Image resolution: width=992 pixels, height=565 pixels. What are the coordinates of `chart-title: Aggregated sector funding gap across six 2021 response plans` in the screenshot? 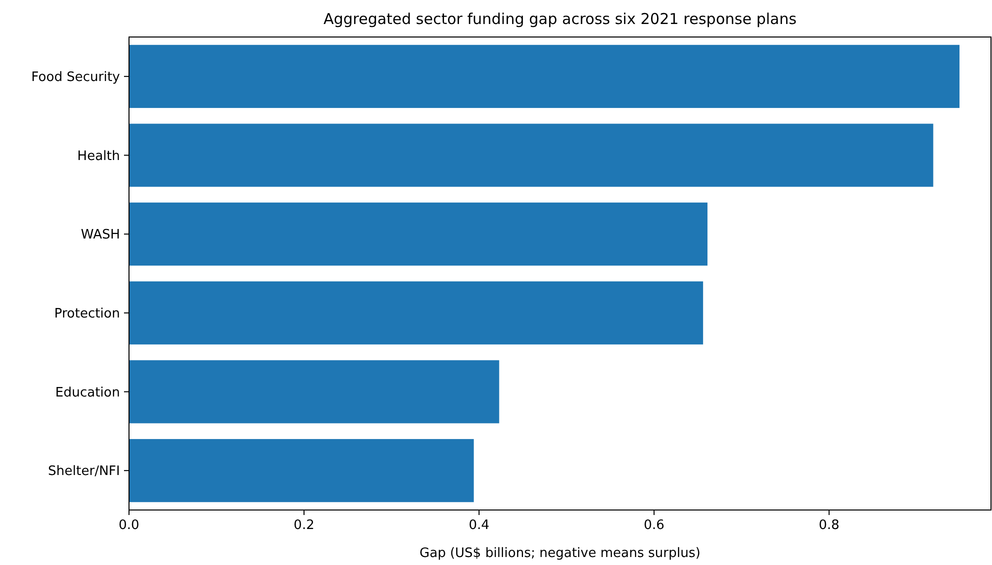 It's located at (560, 19).